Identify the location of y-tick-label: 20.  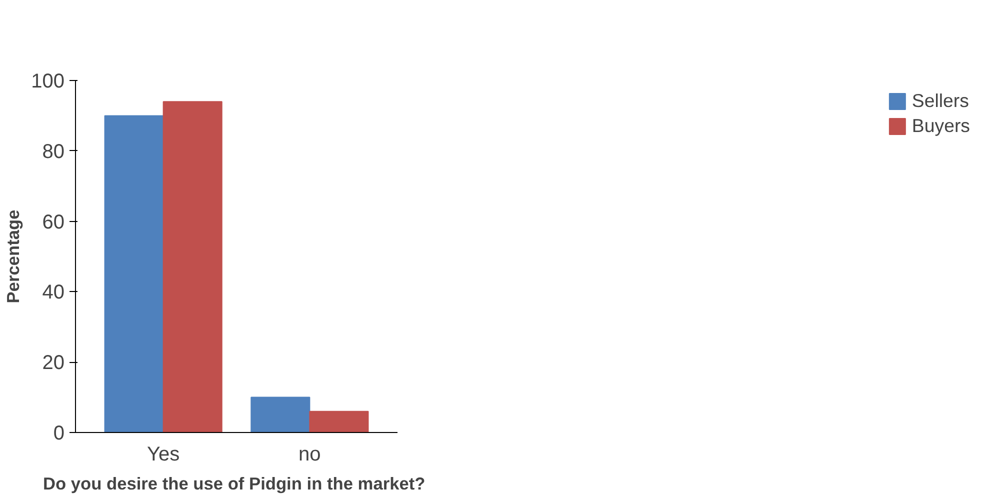
(53, 363).